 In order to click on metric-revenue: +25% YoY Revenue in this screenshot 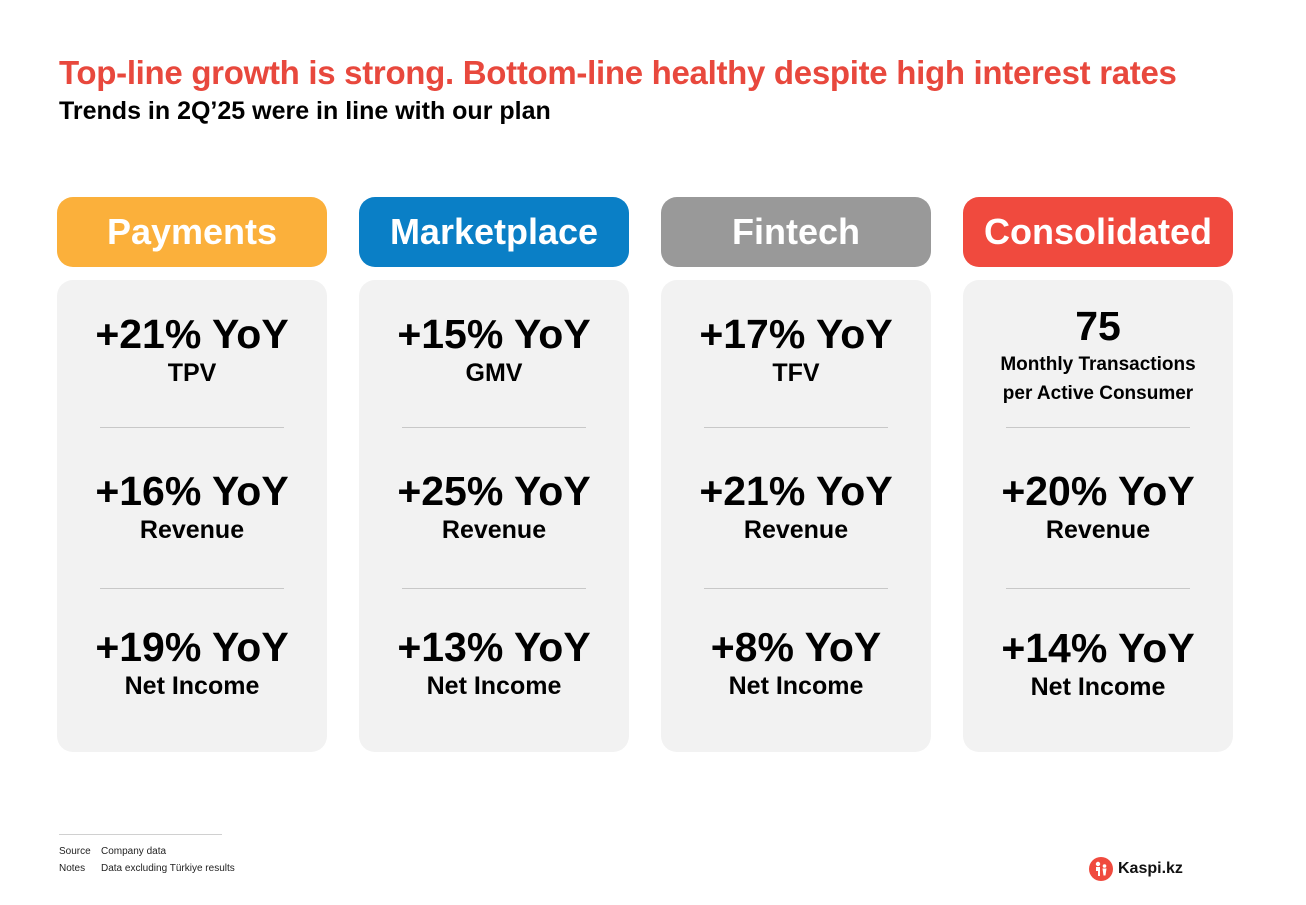, I will do `click(494, 506)`.